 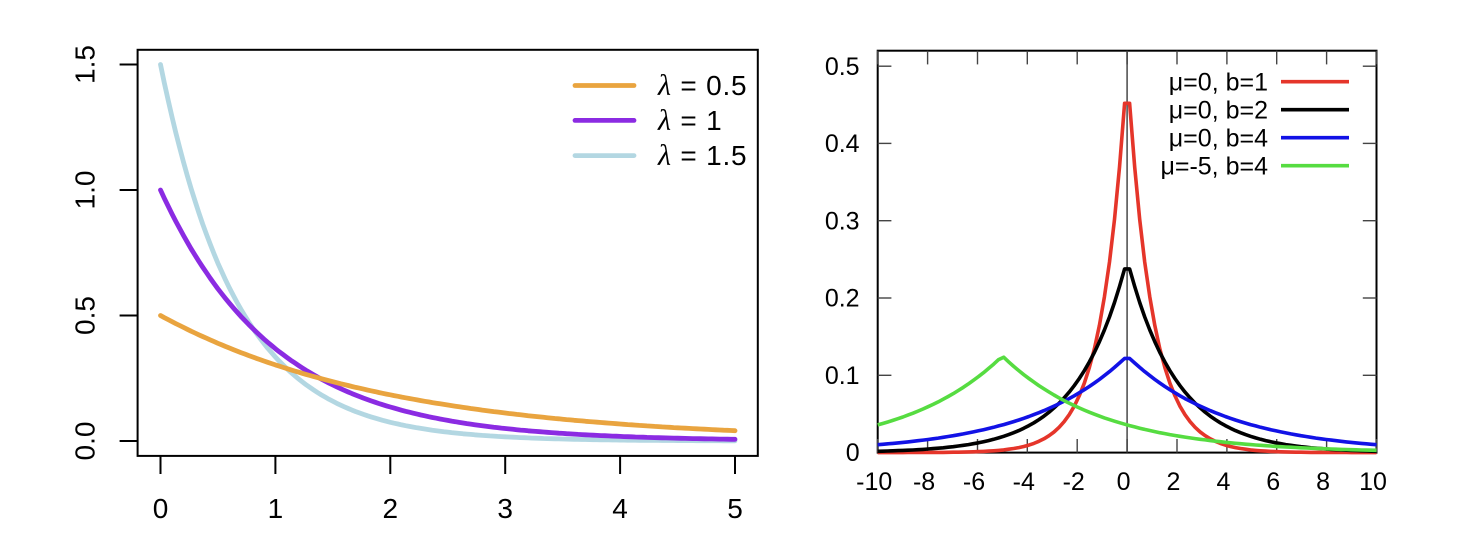 I want to click on svg-text: λ = 1, so click(x=689, y=120).